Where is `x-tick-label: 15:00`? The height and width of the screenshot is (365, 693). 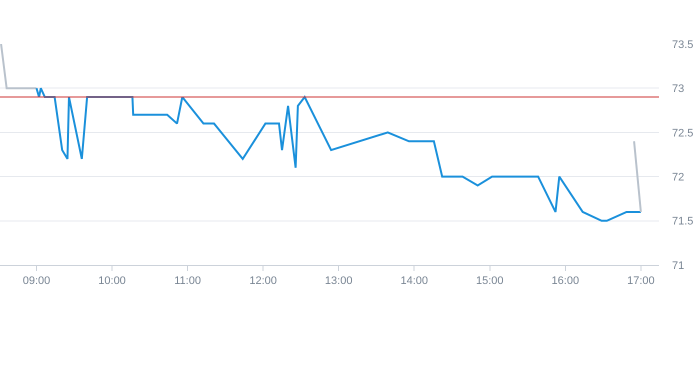 x-tick-label: 15:00 is located at coordinates (490, 281).